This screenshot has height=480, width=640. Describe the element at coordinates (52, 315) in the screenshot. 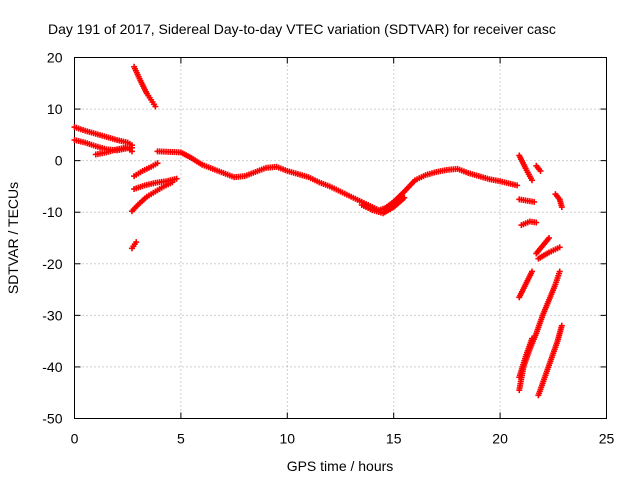

I see `y-tick-label: -30` at that location.